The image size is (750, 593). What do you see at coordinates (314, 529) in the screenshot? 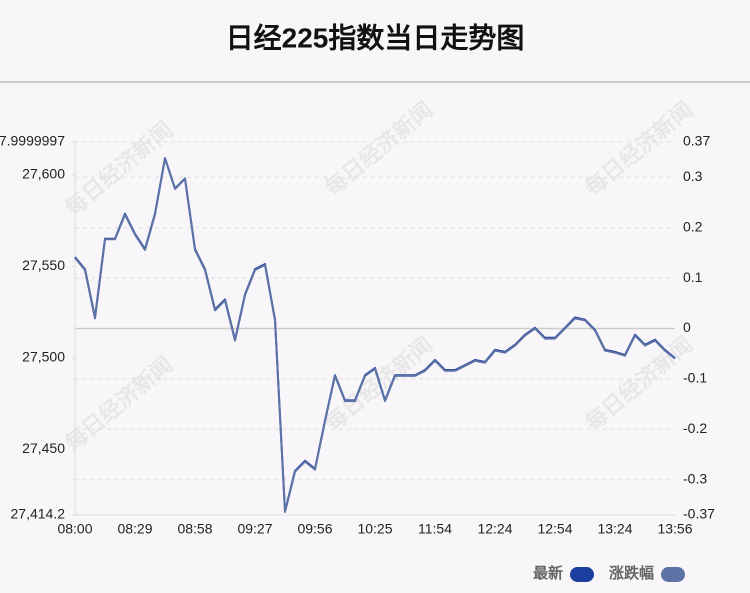
I see `x-tick-label: 09:56` at bounding box center [314, 529].